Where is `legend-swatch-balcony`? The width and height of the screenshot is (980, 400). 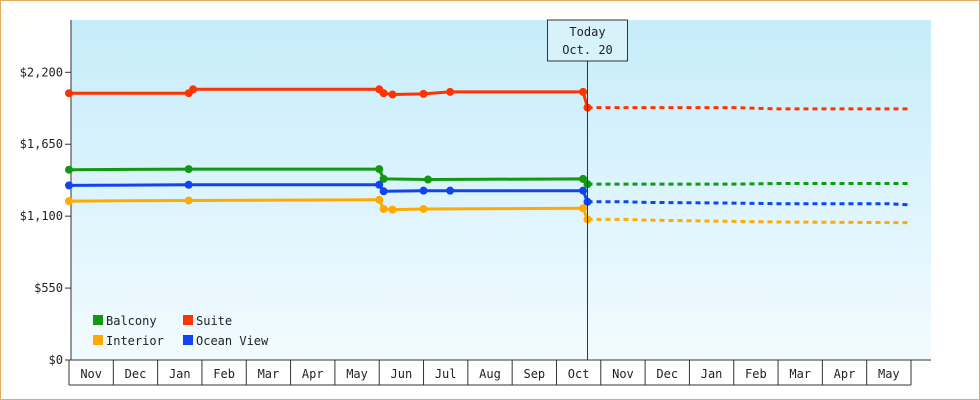
legend-swatch-balcony is located at coordinates (98, 320).